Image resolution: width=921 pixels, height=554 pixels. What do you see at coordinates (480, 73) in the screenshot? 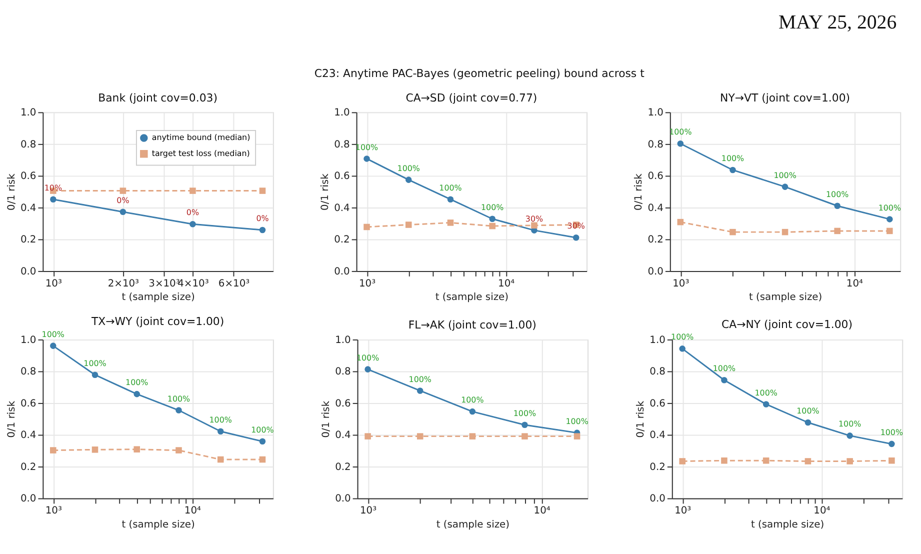
I see `text: C23: Anytime PAC-Bayes (geometric peeling) bound across t` at bounding box center [480, 73].